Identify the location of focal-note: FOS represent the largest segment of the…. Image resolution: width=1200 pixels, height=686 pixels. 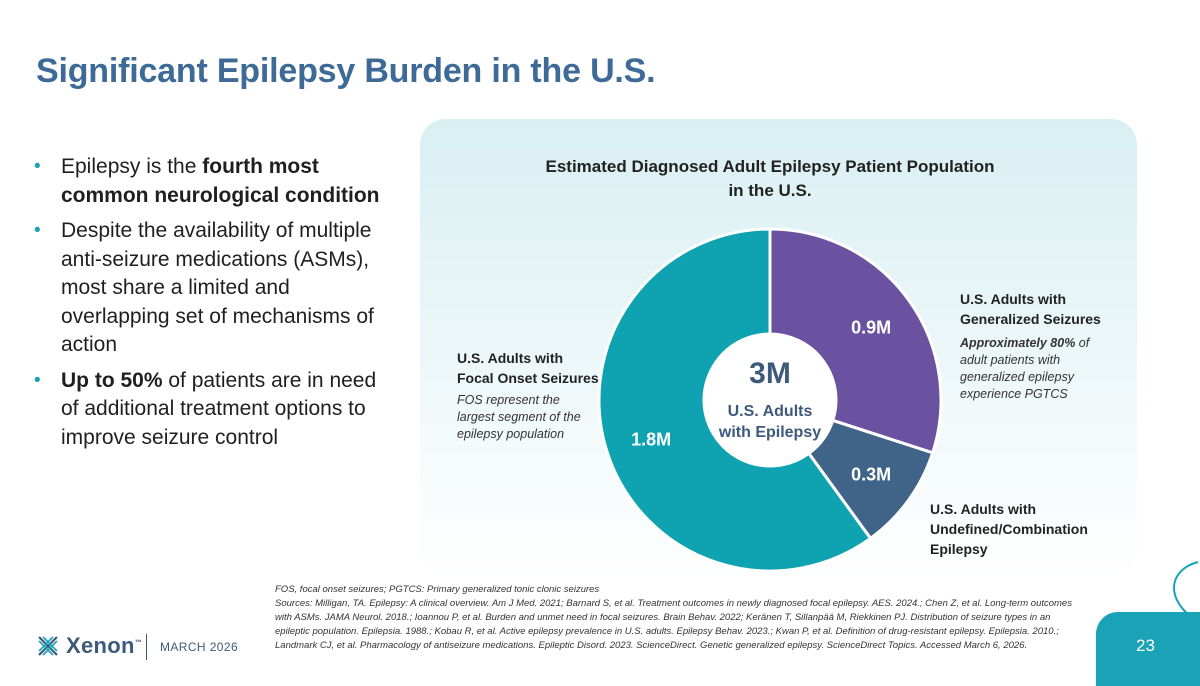
(519, 417).